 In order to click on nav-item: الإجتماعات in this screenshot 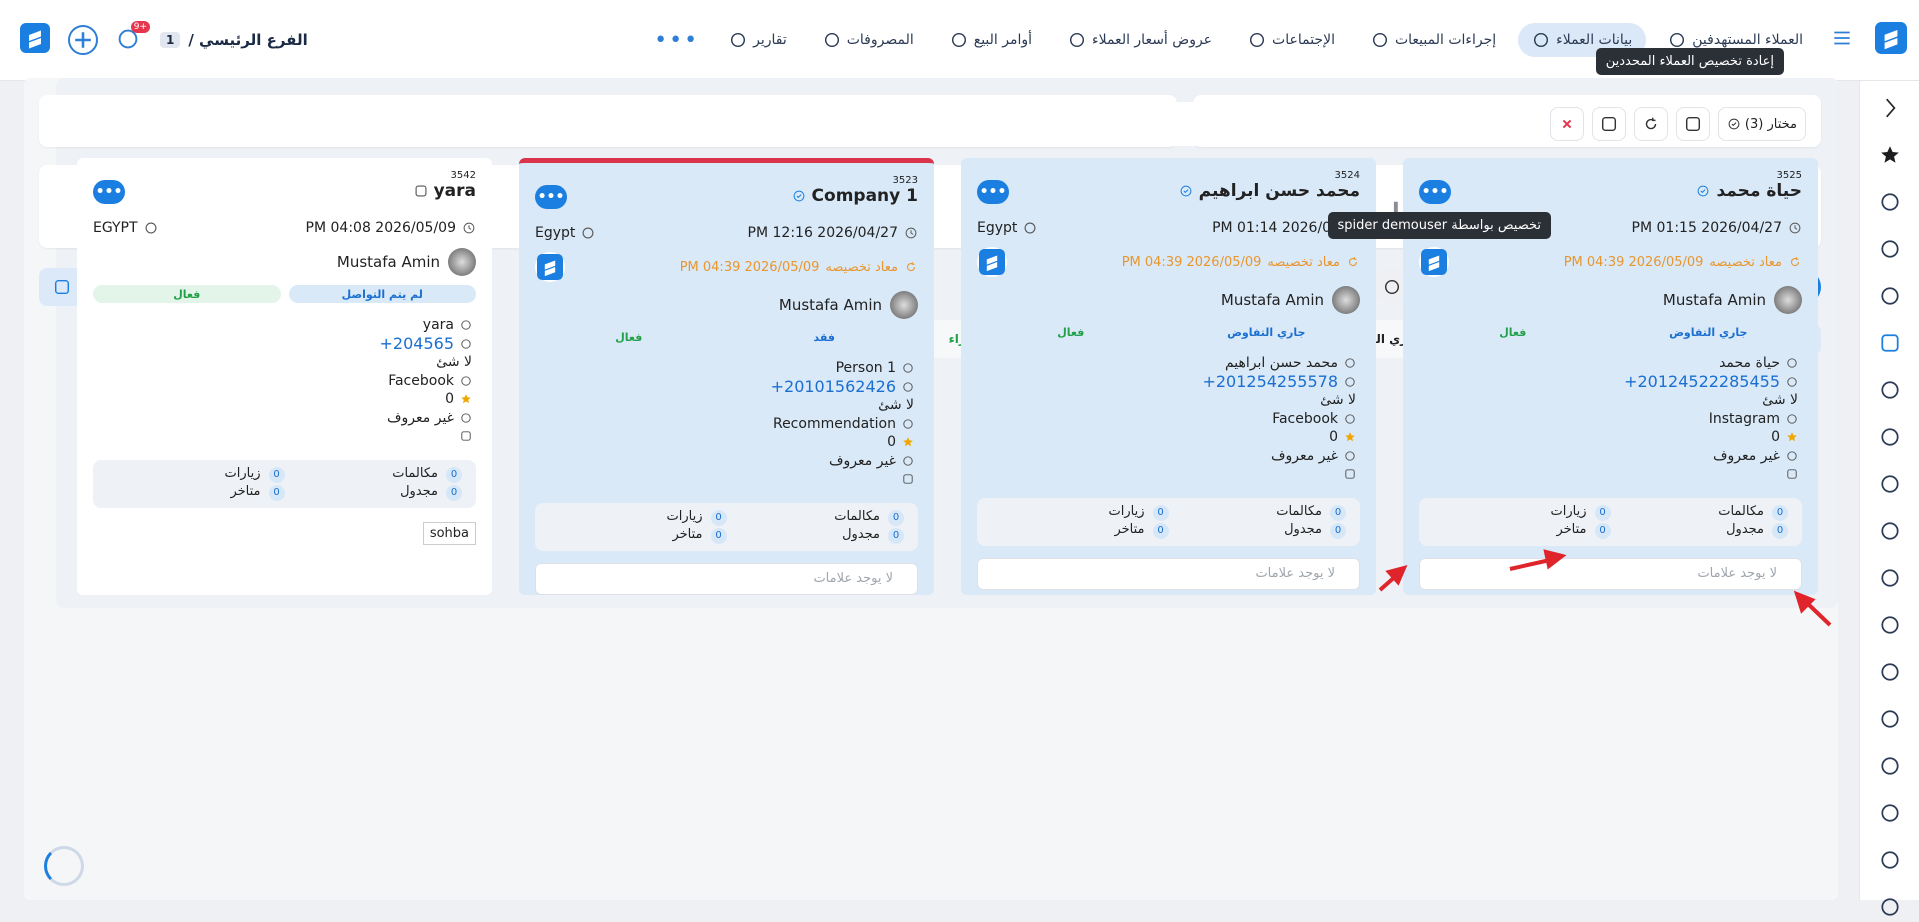, I will do `click(1291, 40)`.